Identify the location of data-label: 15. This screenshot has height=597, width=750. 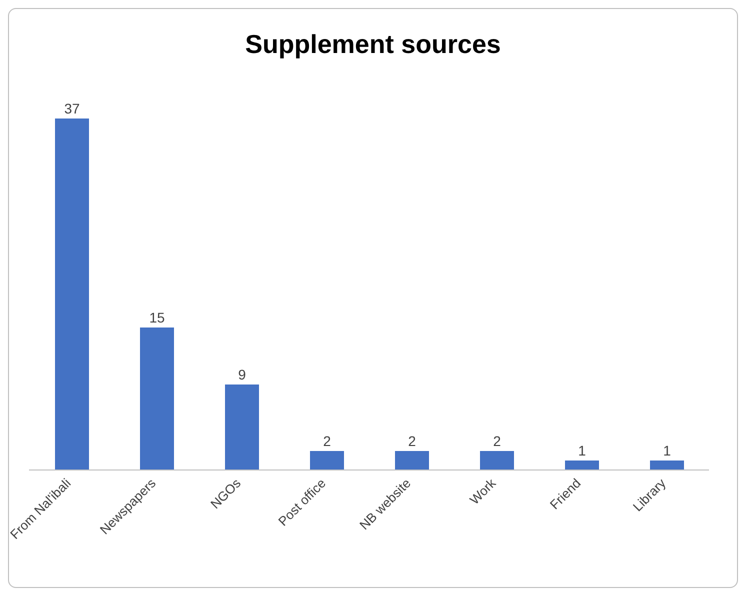
(157, 318).